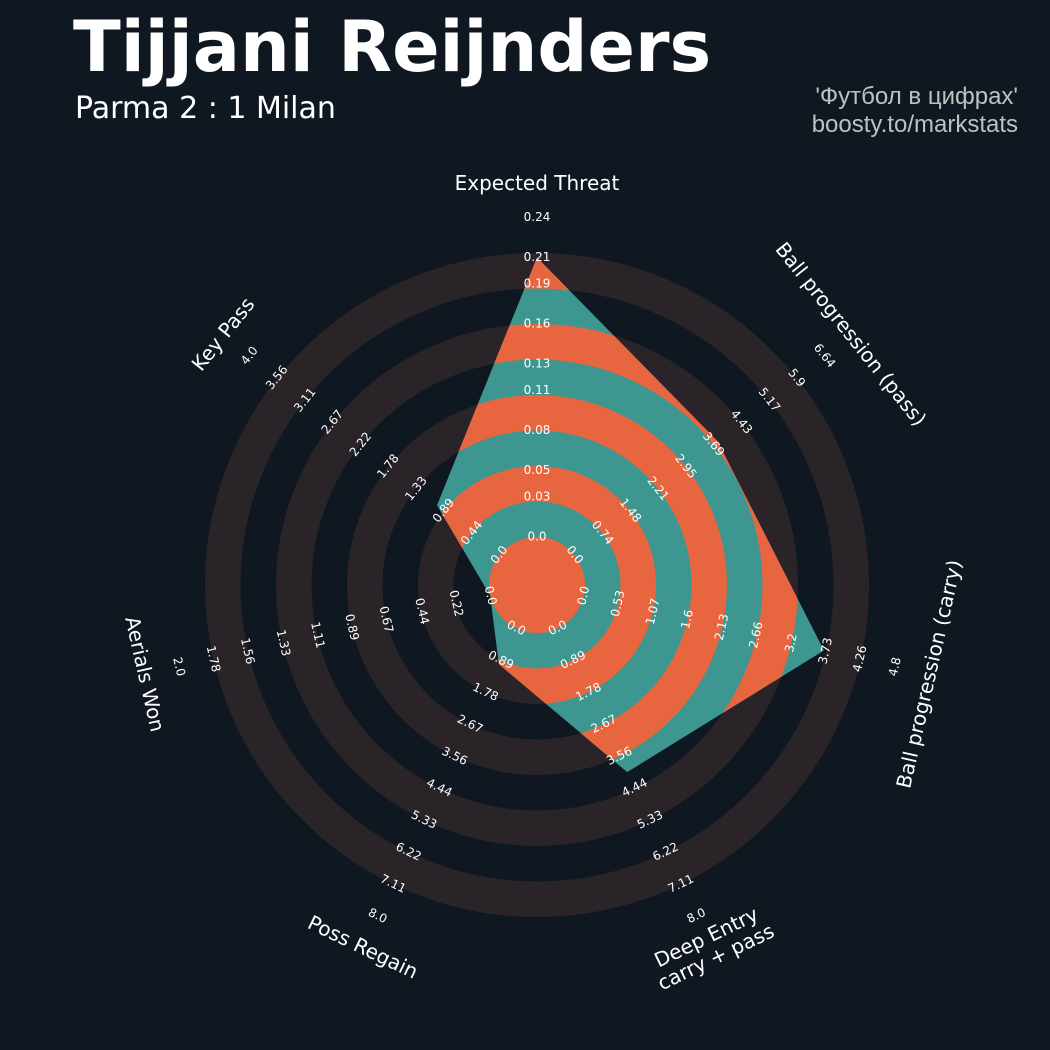 The image size is (1050, 1050). What do you see at coordinates (860, 658) in the screenshot?
I see `tick-label: 4.26` at bounding box center [860, 658].